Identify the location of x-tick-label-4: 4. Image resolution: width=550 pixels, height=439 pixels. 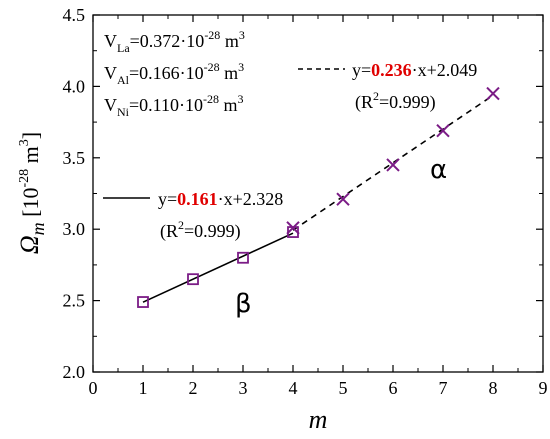
(293, 388).